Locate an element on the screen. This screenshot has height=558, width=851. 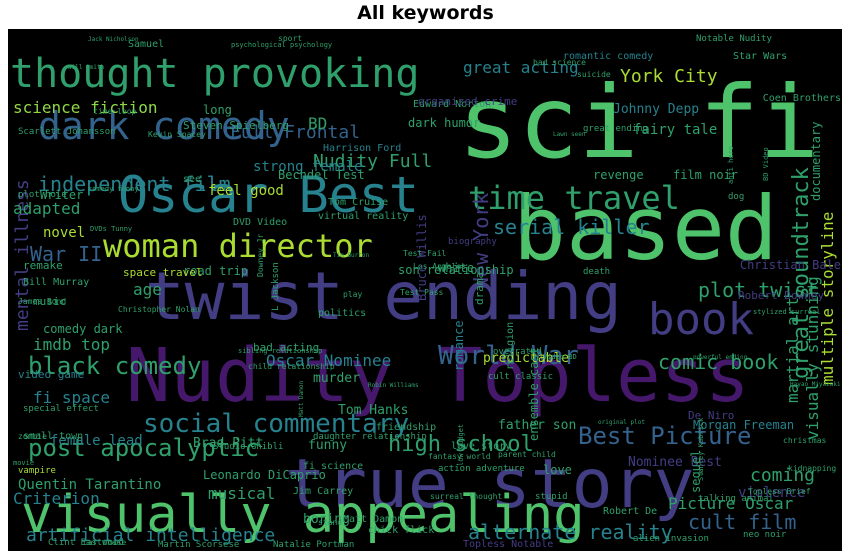
keyword-word: Christian Bale is located at coordinates (790, 265).